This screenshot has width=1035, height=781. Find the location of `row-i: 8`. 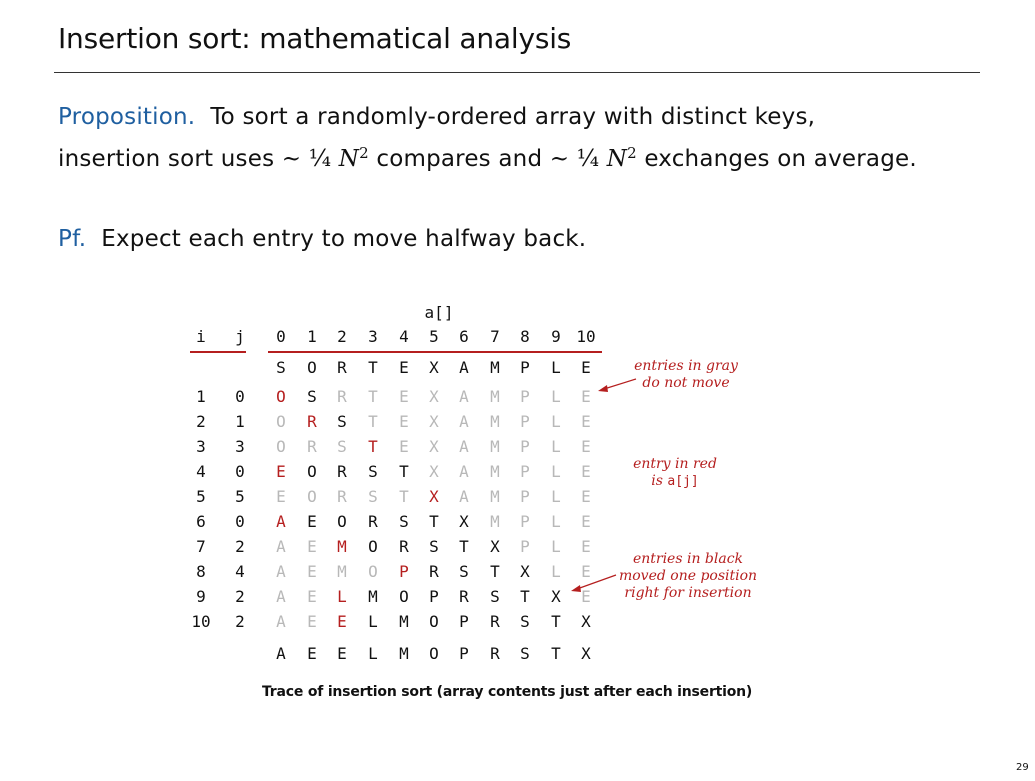

row-i: 8 is located at coordinates (201, 571).